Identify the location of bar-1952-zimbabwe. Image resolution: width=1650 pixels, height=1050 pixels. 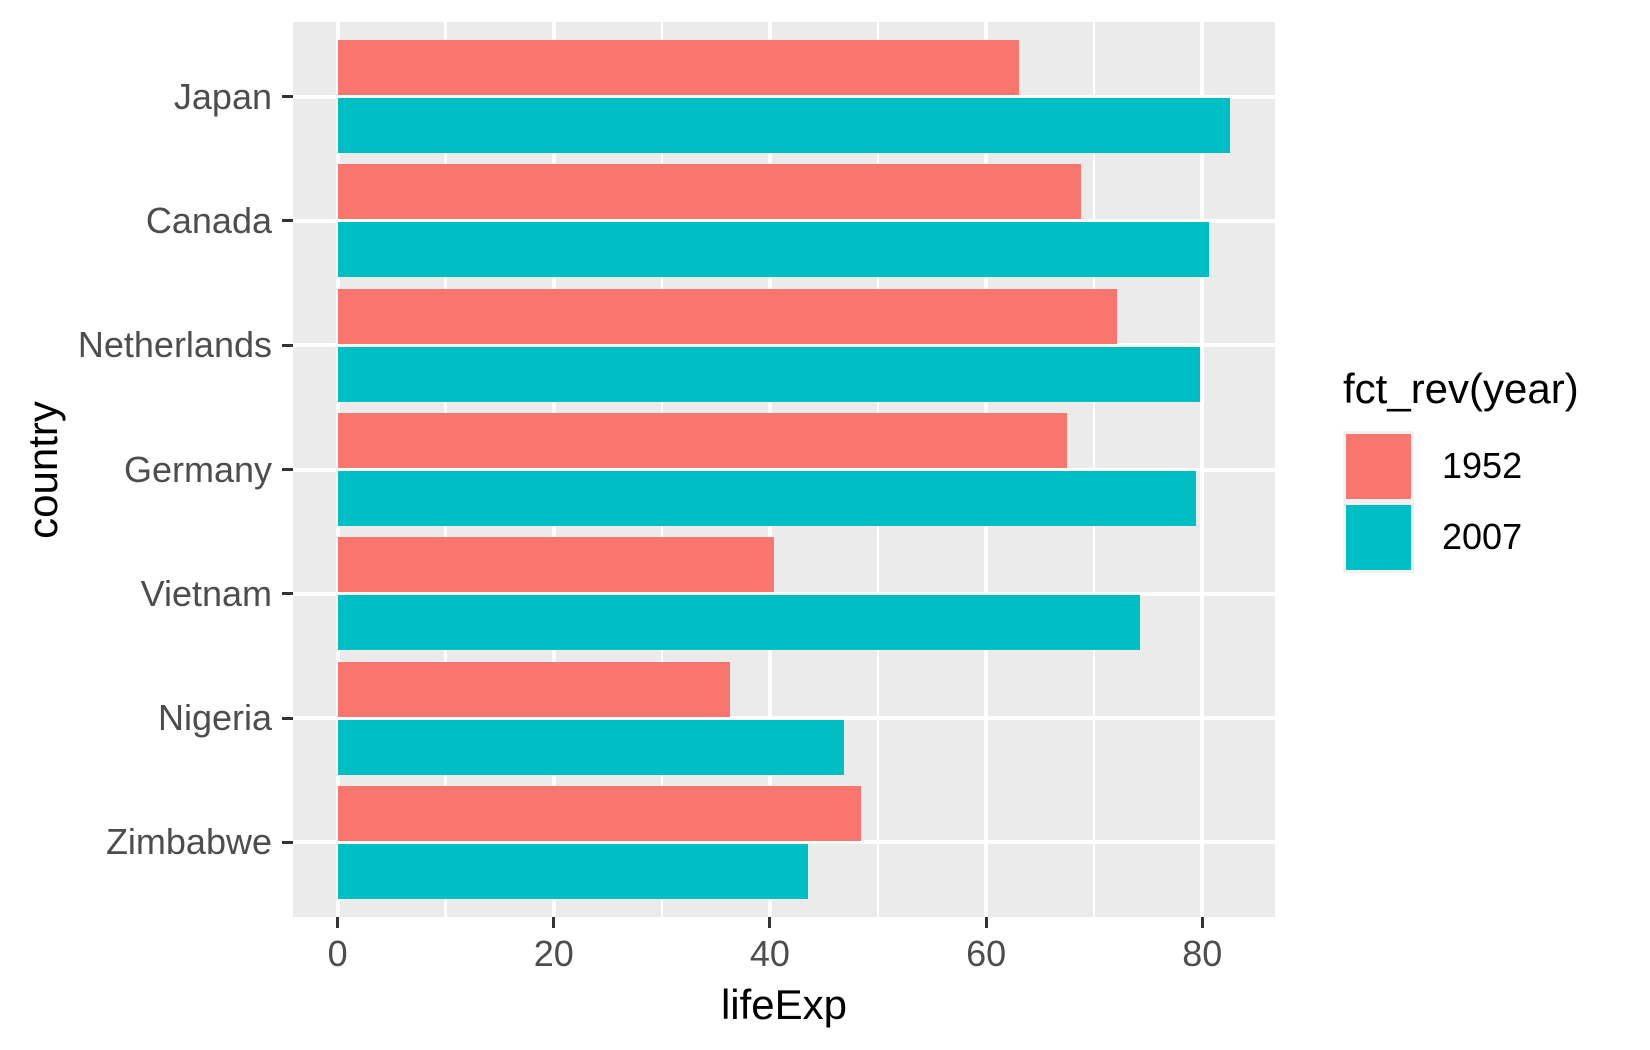
(599, 813).